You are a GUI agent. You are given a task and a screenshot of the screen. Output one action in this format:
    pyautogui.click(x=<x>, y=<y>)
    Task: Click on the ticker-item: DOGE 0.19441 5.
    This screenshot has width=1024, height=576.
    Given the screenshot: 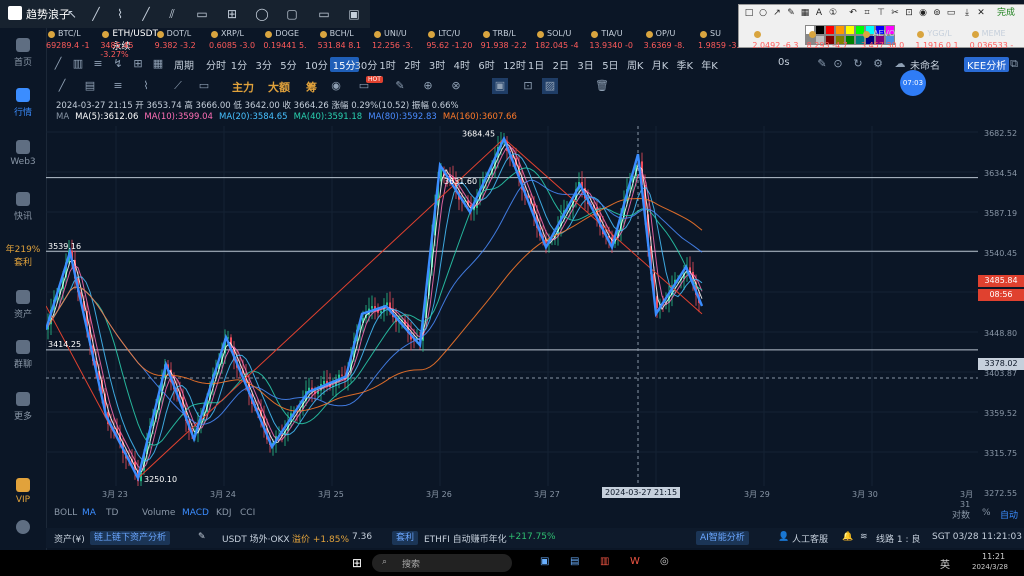 What is the action you would take?
    pyautogui.click(x=290, y=41)
    